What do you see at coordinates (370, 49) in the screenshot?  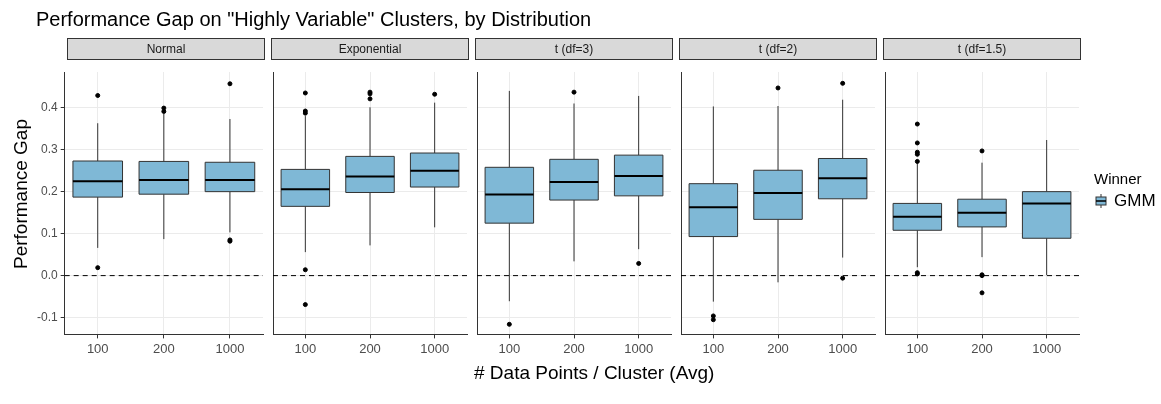 I see `chart-title: Exponential` at bounding box center [370, 49].